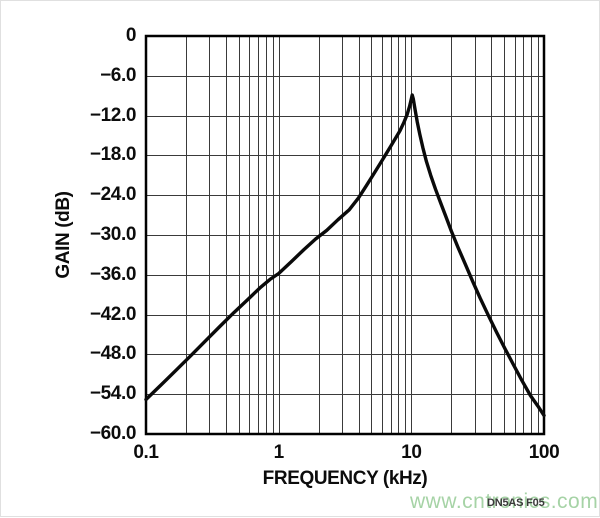  What do you see at coordinates (544, 452) in the screenshot?
I see `x-tick-label: 100` at bounding box center [544, 452].